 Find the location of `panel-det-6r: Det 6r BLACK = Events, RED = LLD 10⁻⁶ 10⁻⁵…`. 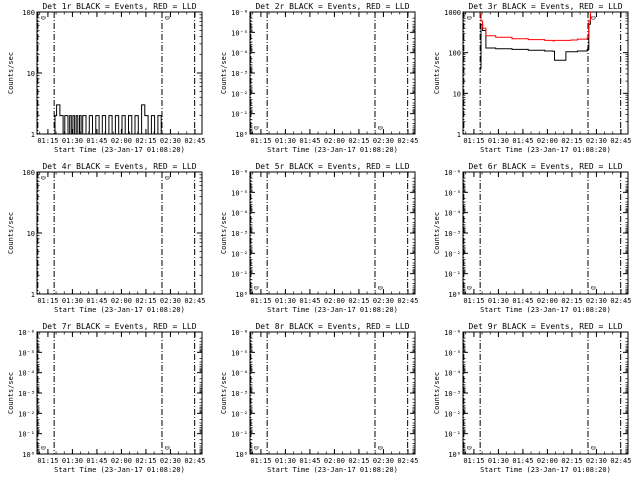

panel-det-6r: Det 6r BLACK = Events, RED = LLD 10⁻⁶ 10⁻⁵… is located at coordinates (532, 238).